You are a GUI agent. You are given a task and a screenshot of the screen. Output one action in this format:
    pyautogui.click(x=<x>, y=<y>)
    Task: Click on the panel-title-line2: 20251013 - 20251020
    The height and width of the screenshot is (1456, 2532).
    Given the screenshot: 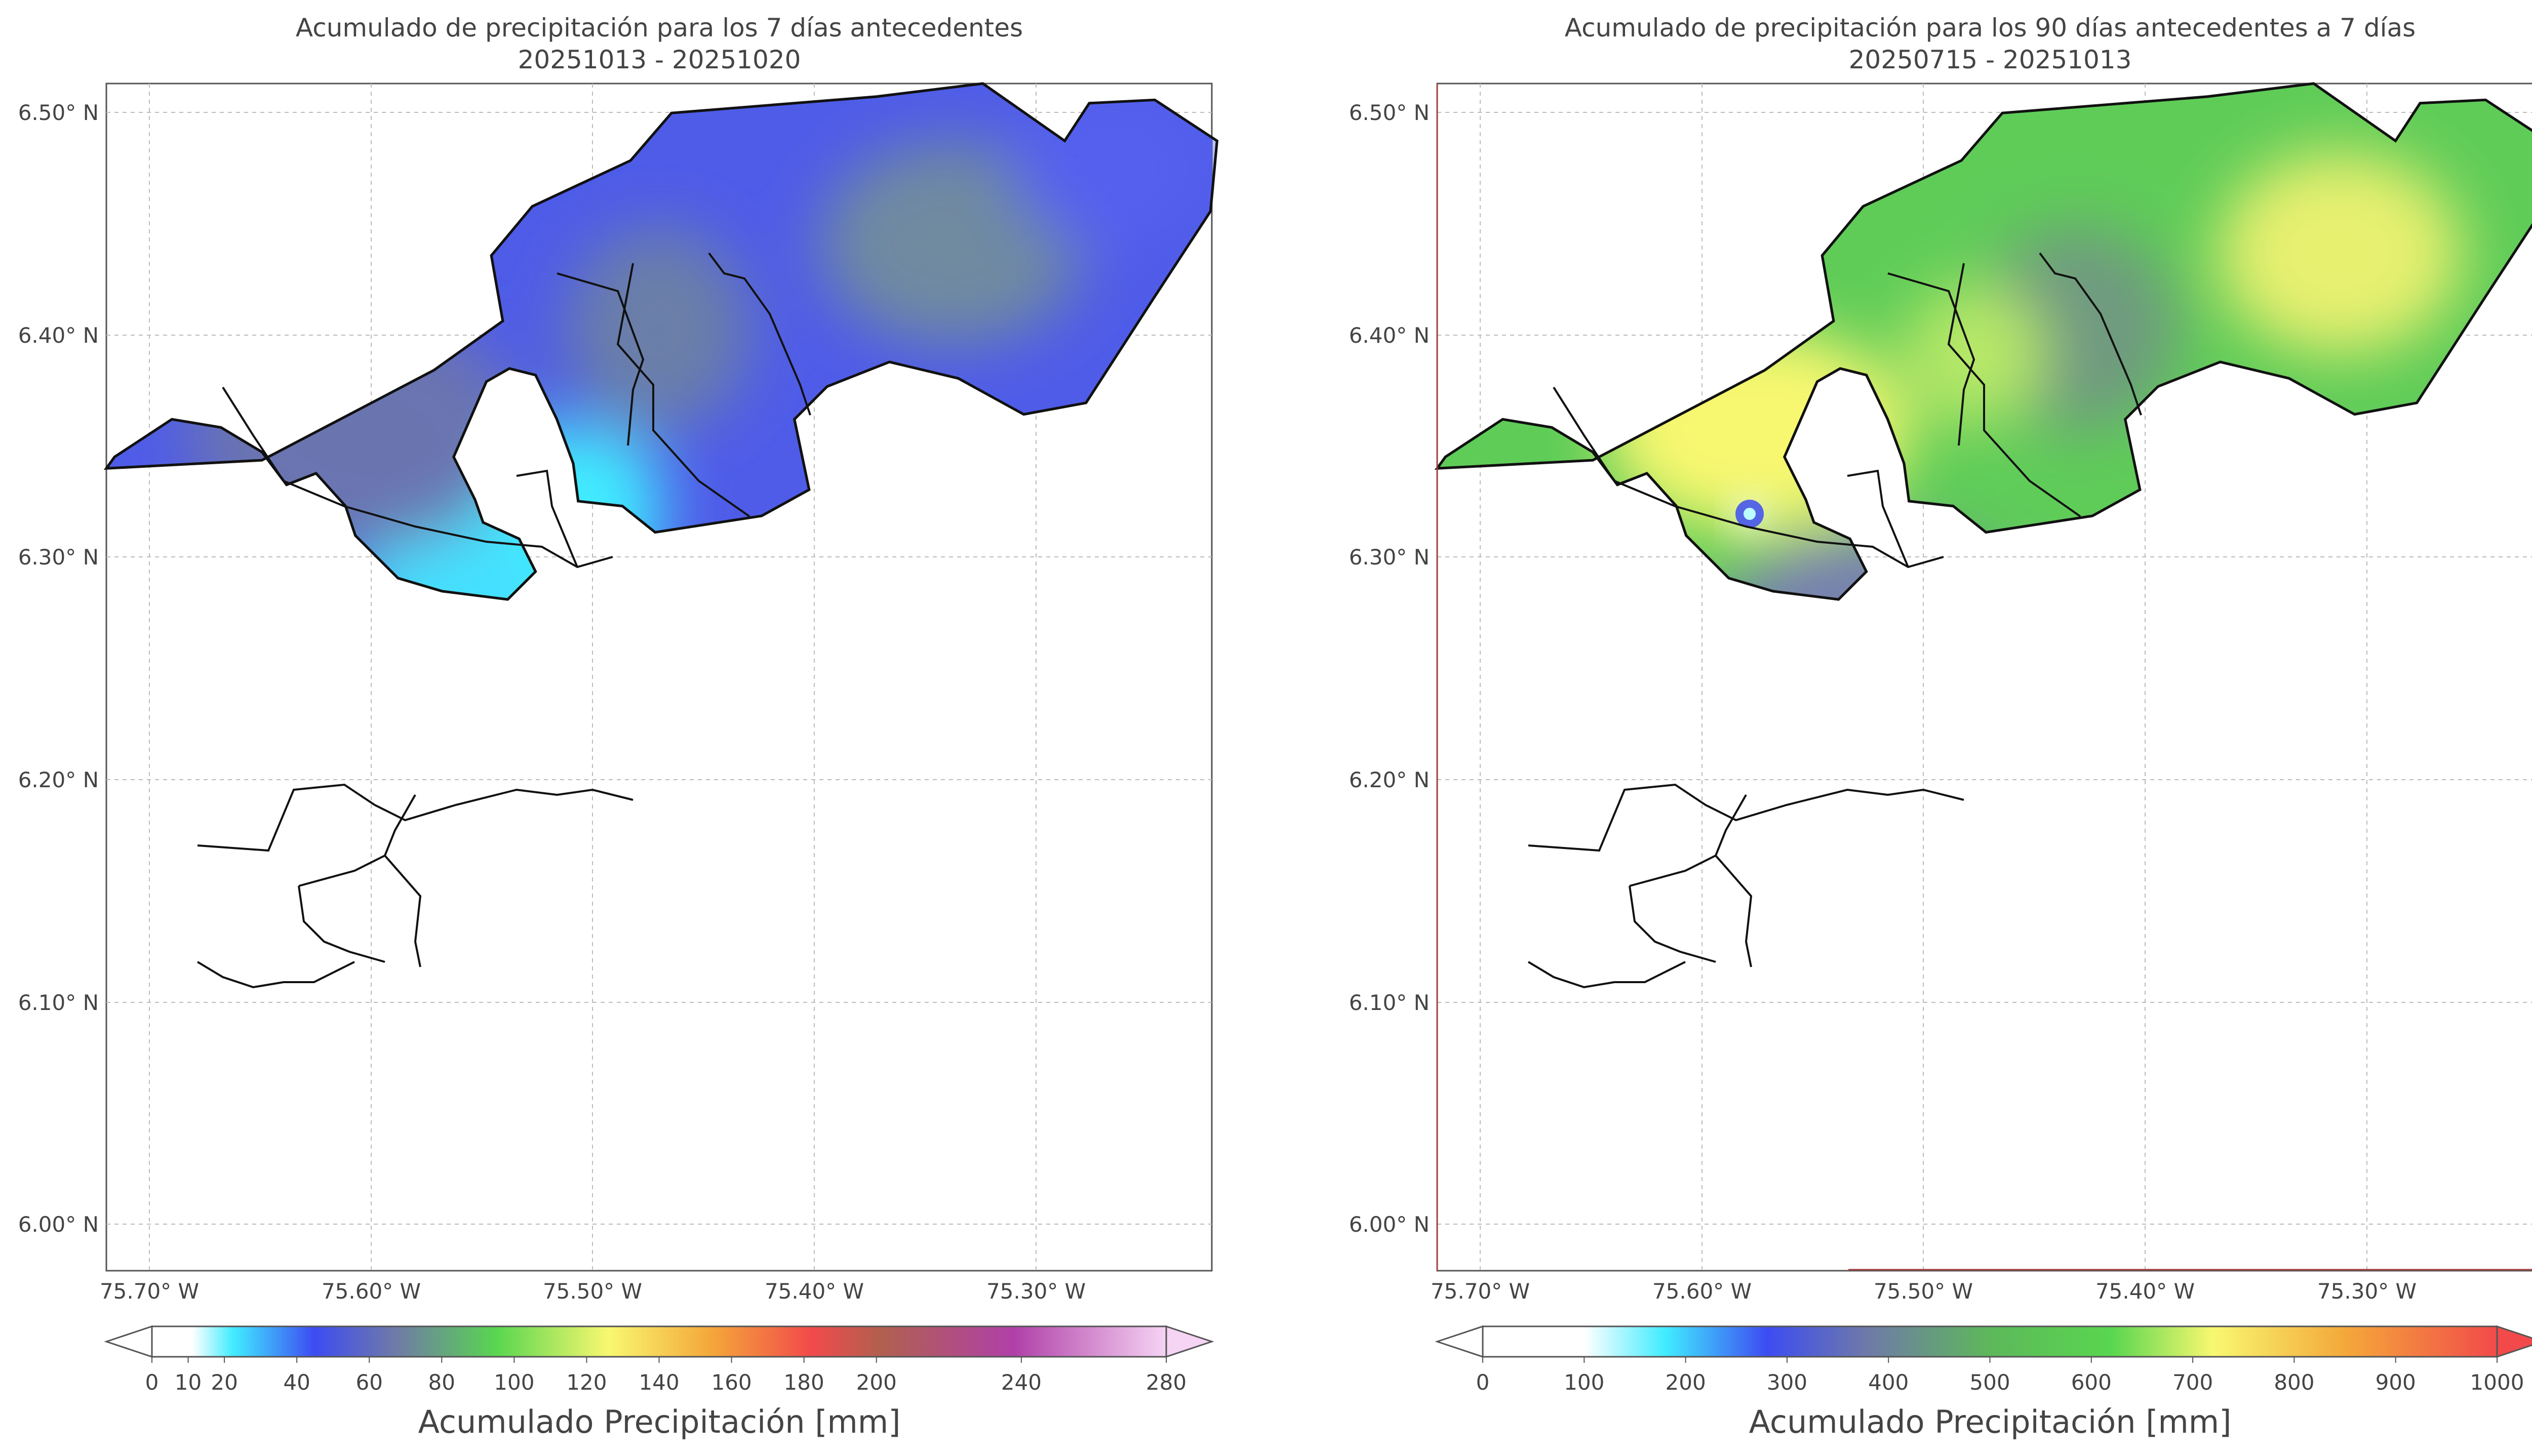 What is the action you would take?
    pyautogui.click(x=659, y=59)
    